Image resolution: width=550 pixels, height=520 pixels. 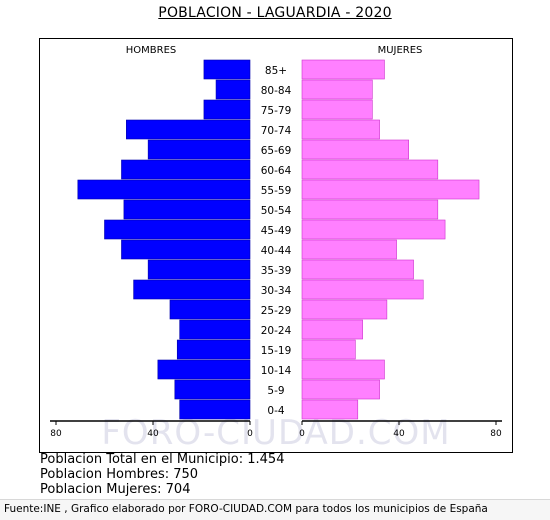 What do you see at coordinates (276, 151) in the screenshot?
I see `age-label-65-69: 65-69` at bounding box center [276, 151].